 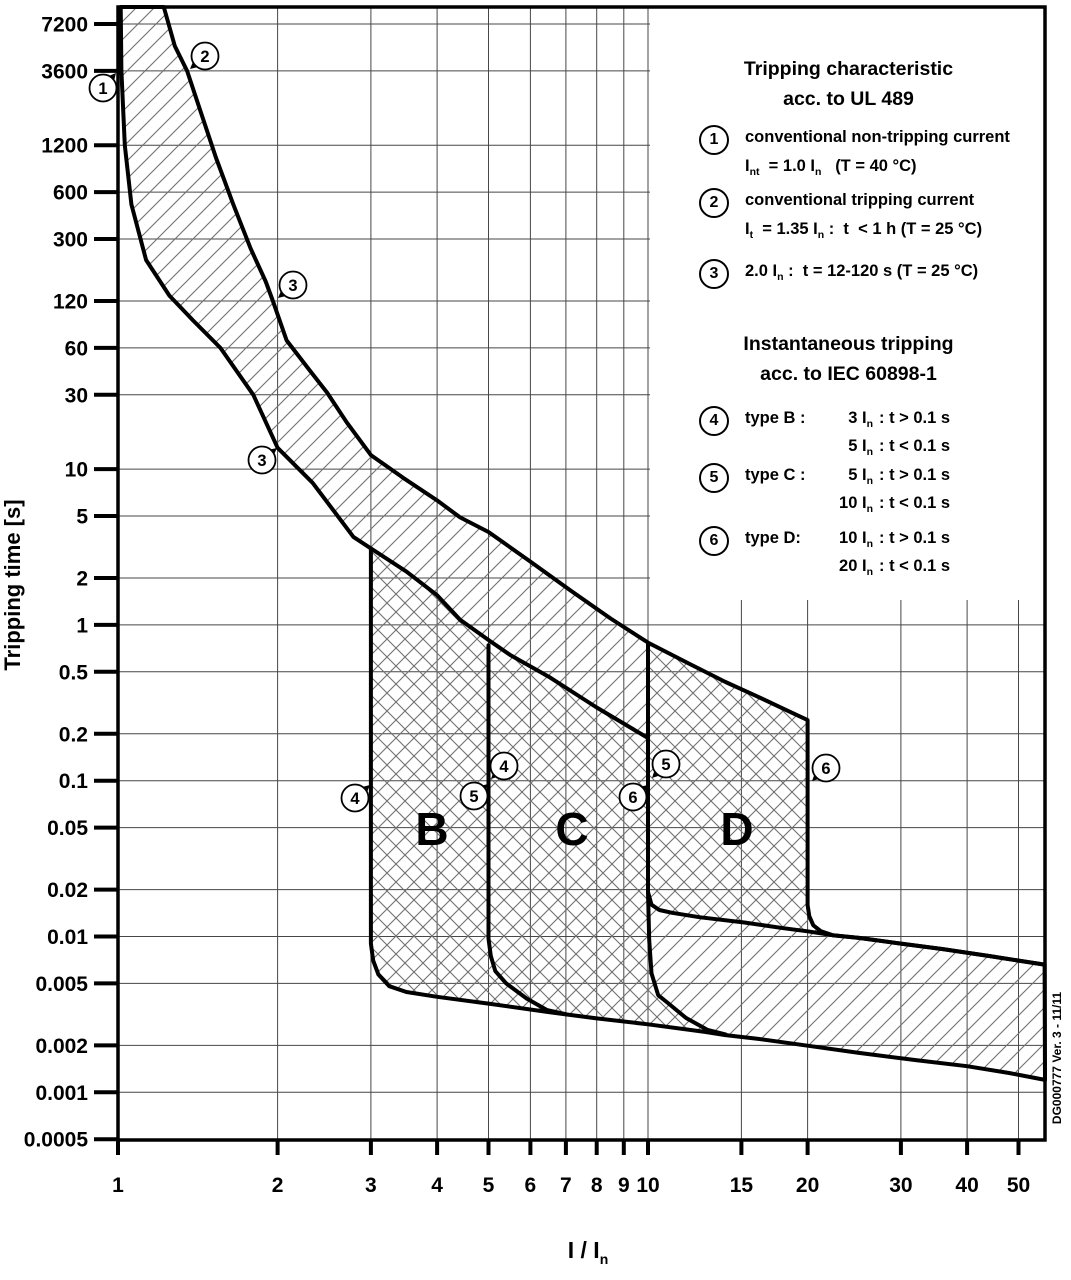 I want to click on type-b-label: type B :, so click(x=775, y=418).